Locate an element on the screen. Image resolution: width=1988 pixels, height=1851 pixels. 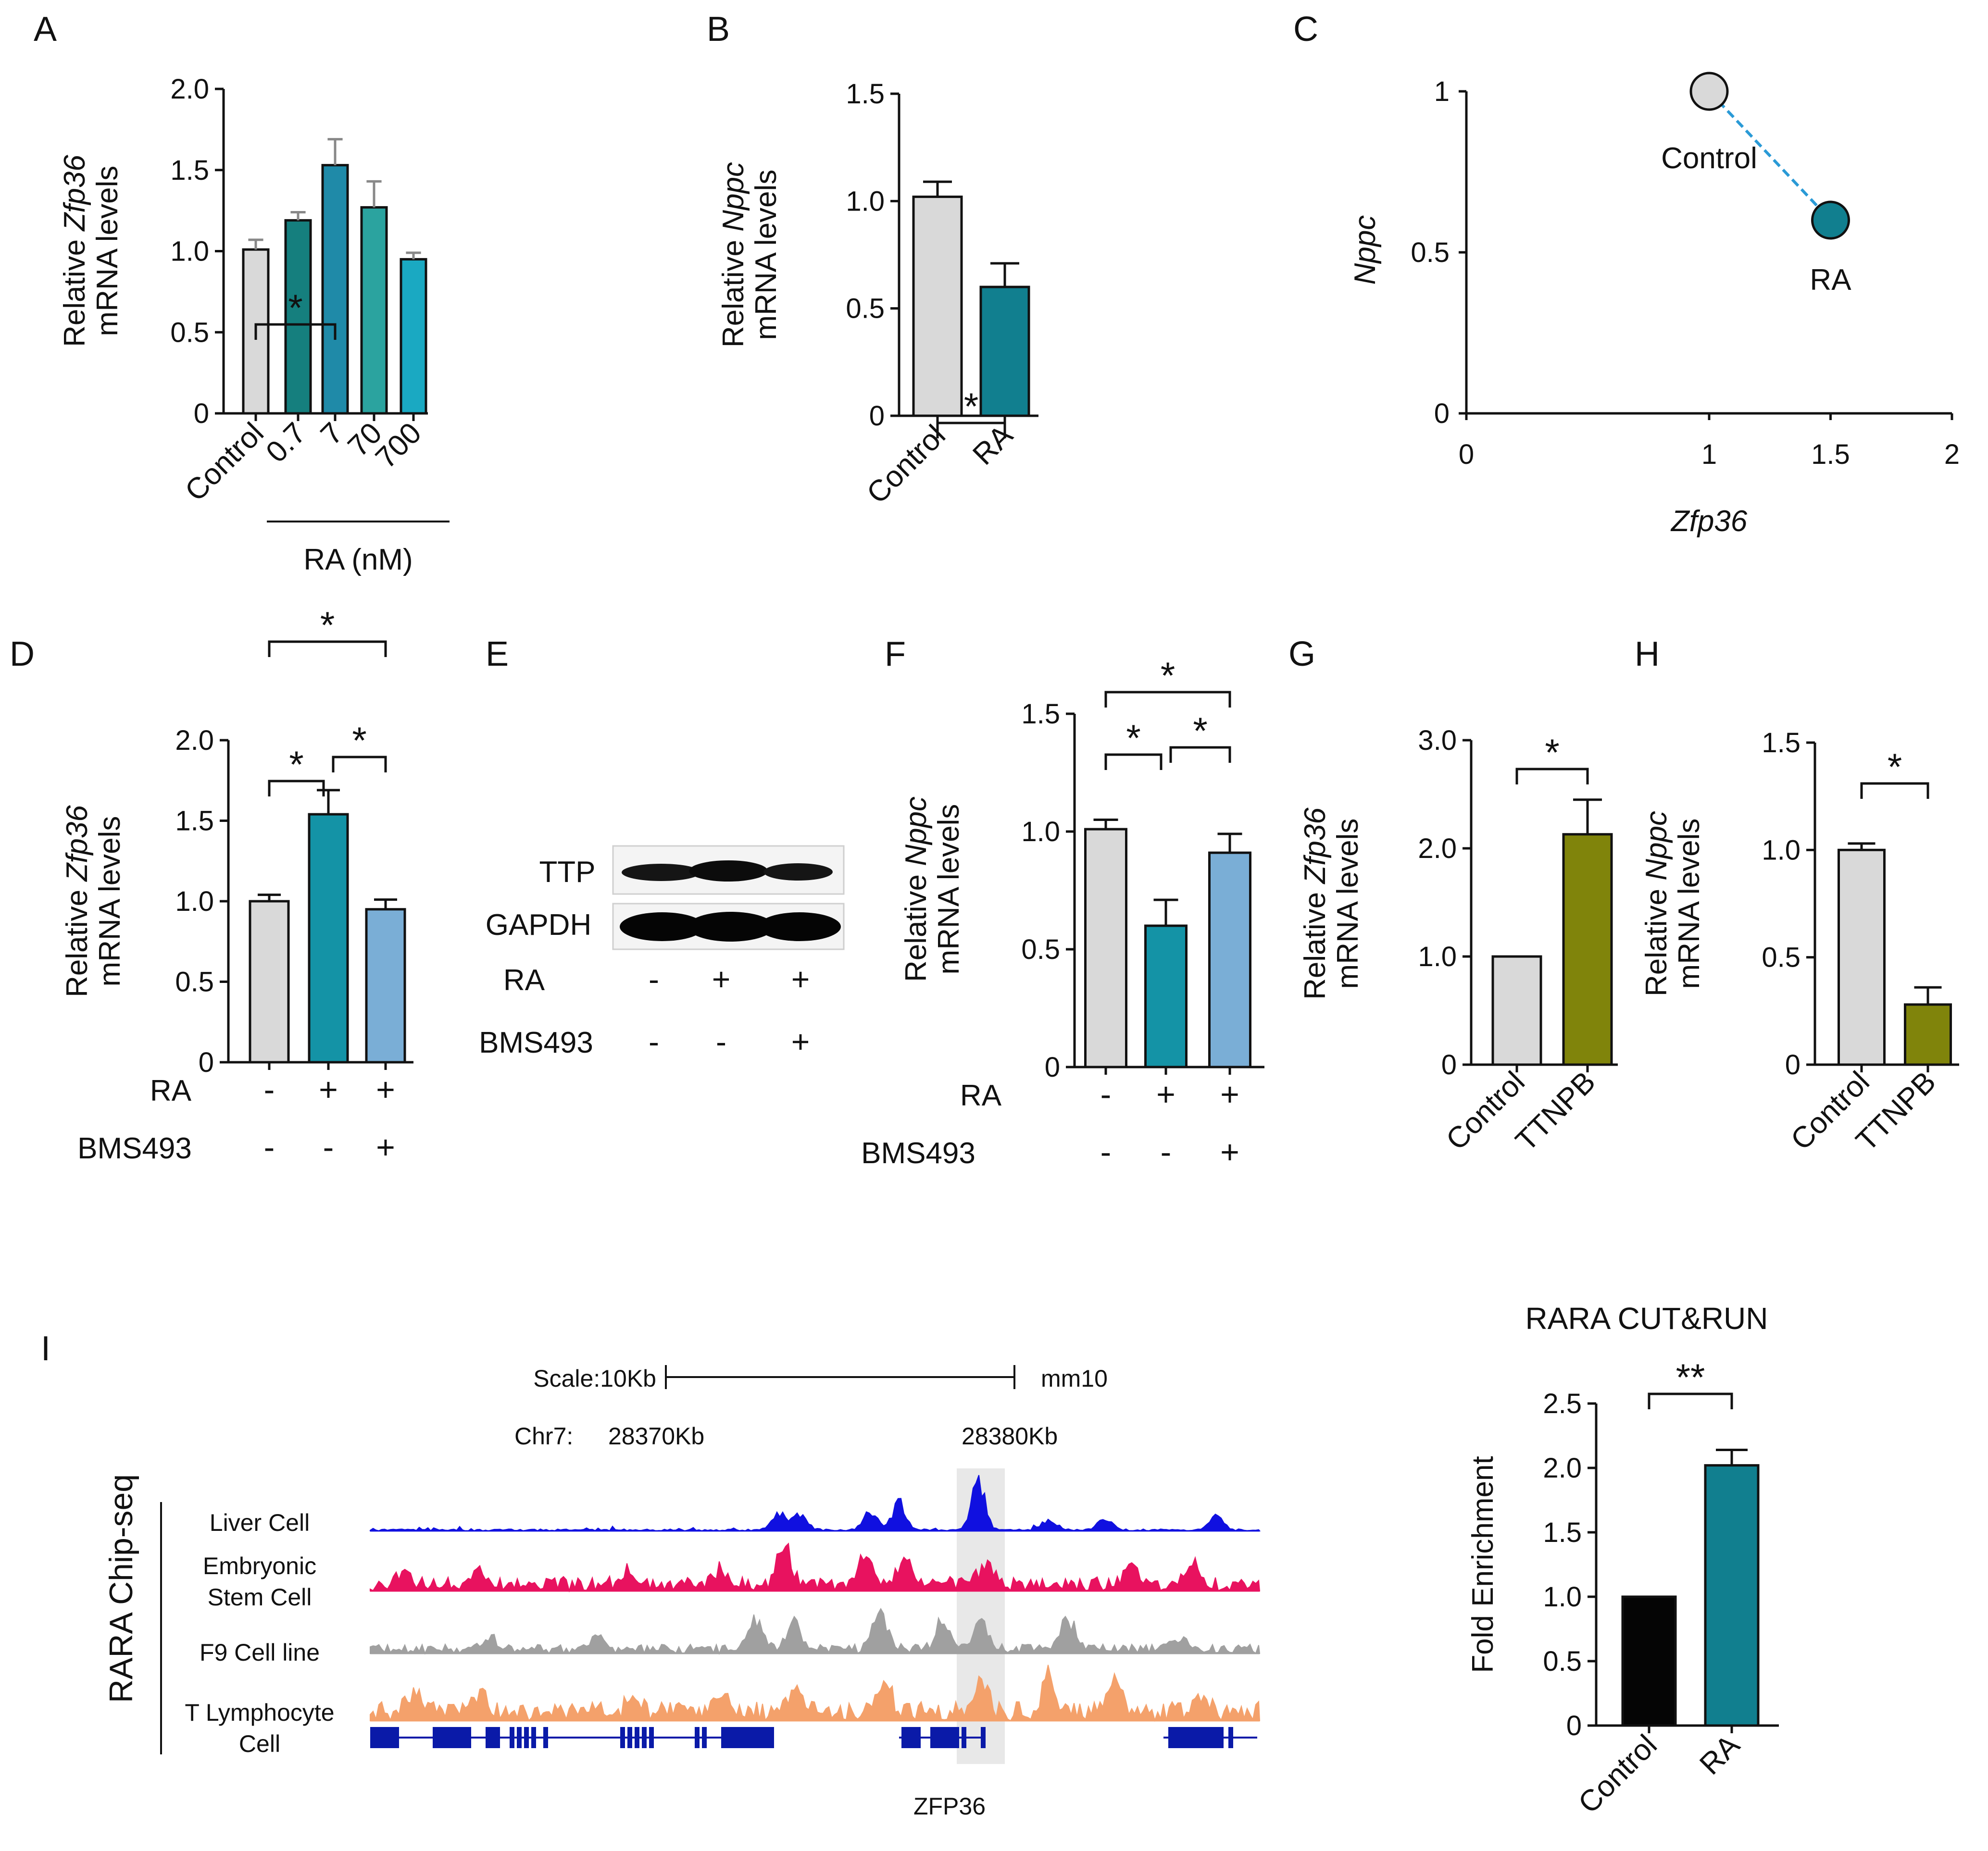
connector-line is located at coordinates (1770, 156).